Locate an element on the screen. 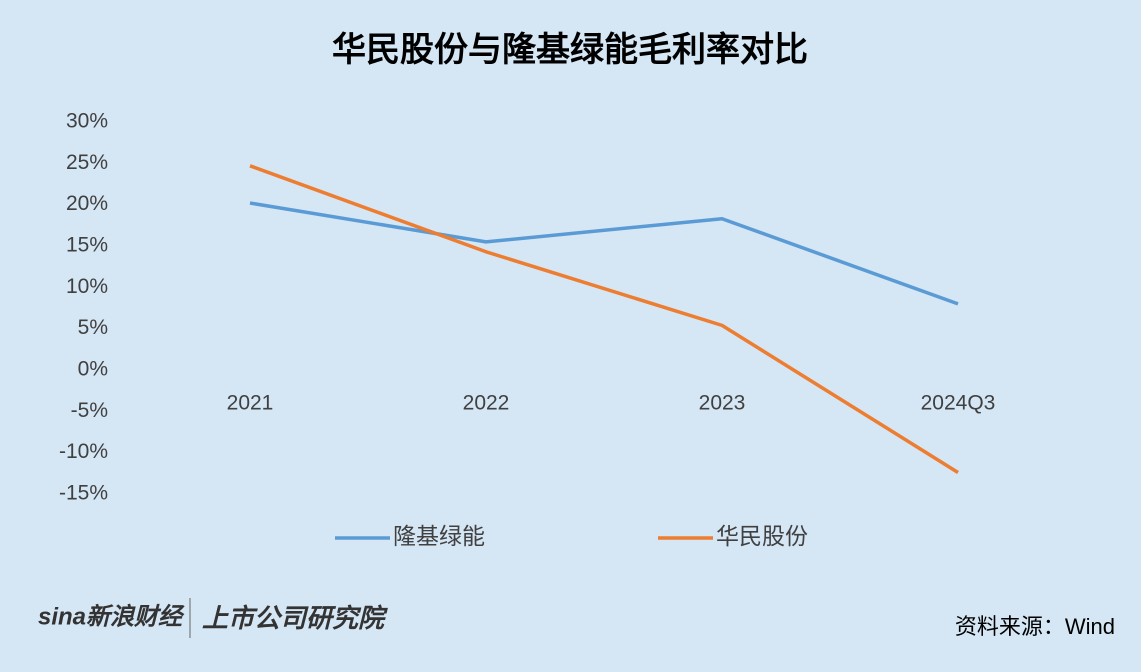 This screenshot has height=672, width=1141. legend-label: 华民股份 is located at coordinates (762, 536).